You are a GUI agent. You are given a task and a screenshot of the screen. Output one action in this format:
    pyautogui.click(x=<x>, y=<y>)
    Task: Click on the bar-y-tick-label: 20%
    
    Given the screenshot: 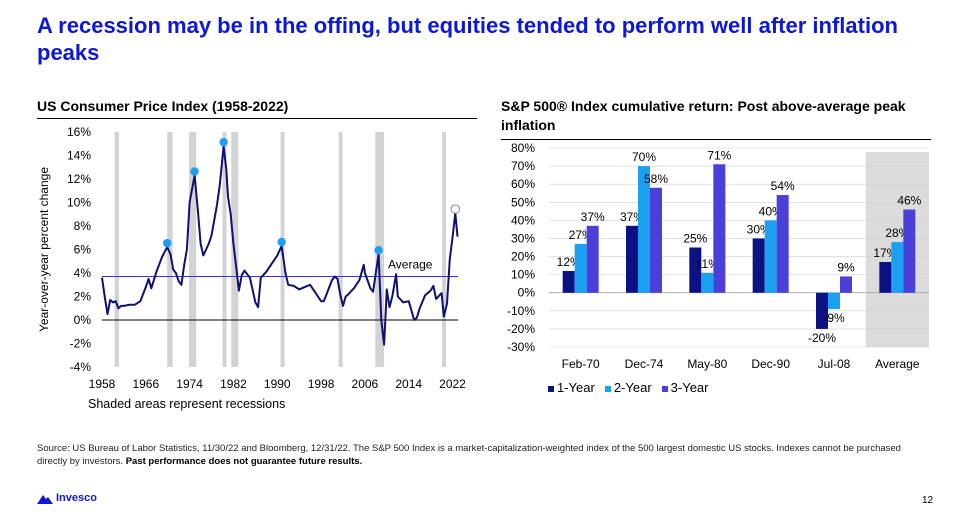 What is the action you would take?
    pyautogui.click(x=523, y=257)
    